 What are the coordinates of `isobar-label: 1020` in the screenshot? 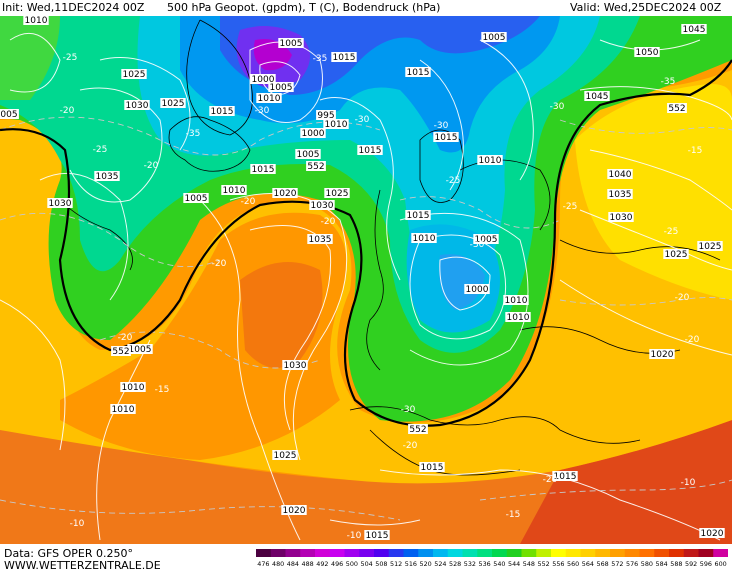 It's located at (294, 510).